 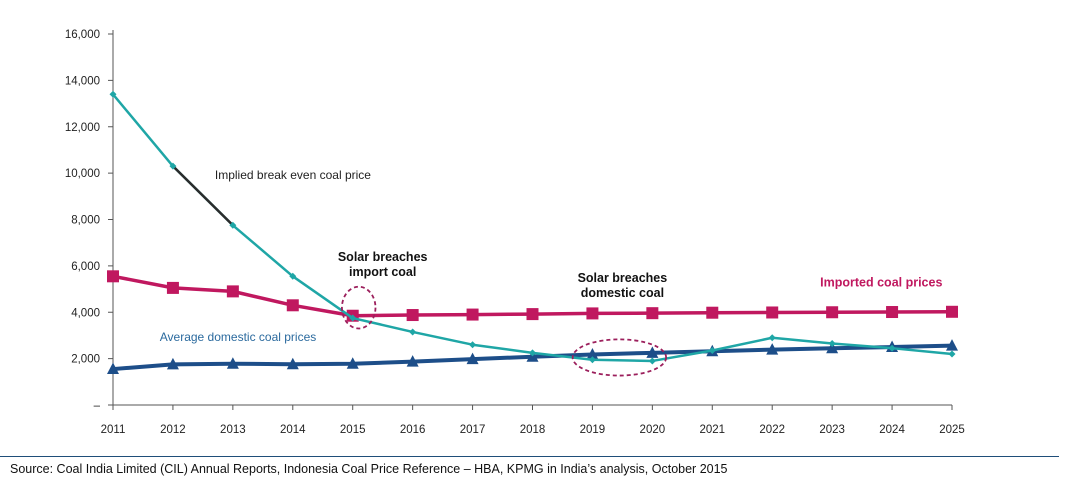 I want to click on break-even-highlight-segment, so click(x=203, y=196).